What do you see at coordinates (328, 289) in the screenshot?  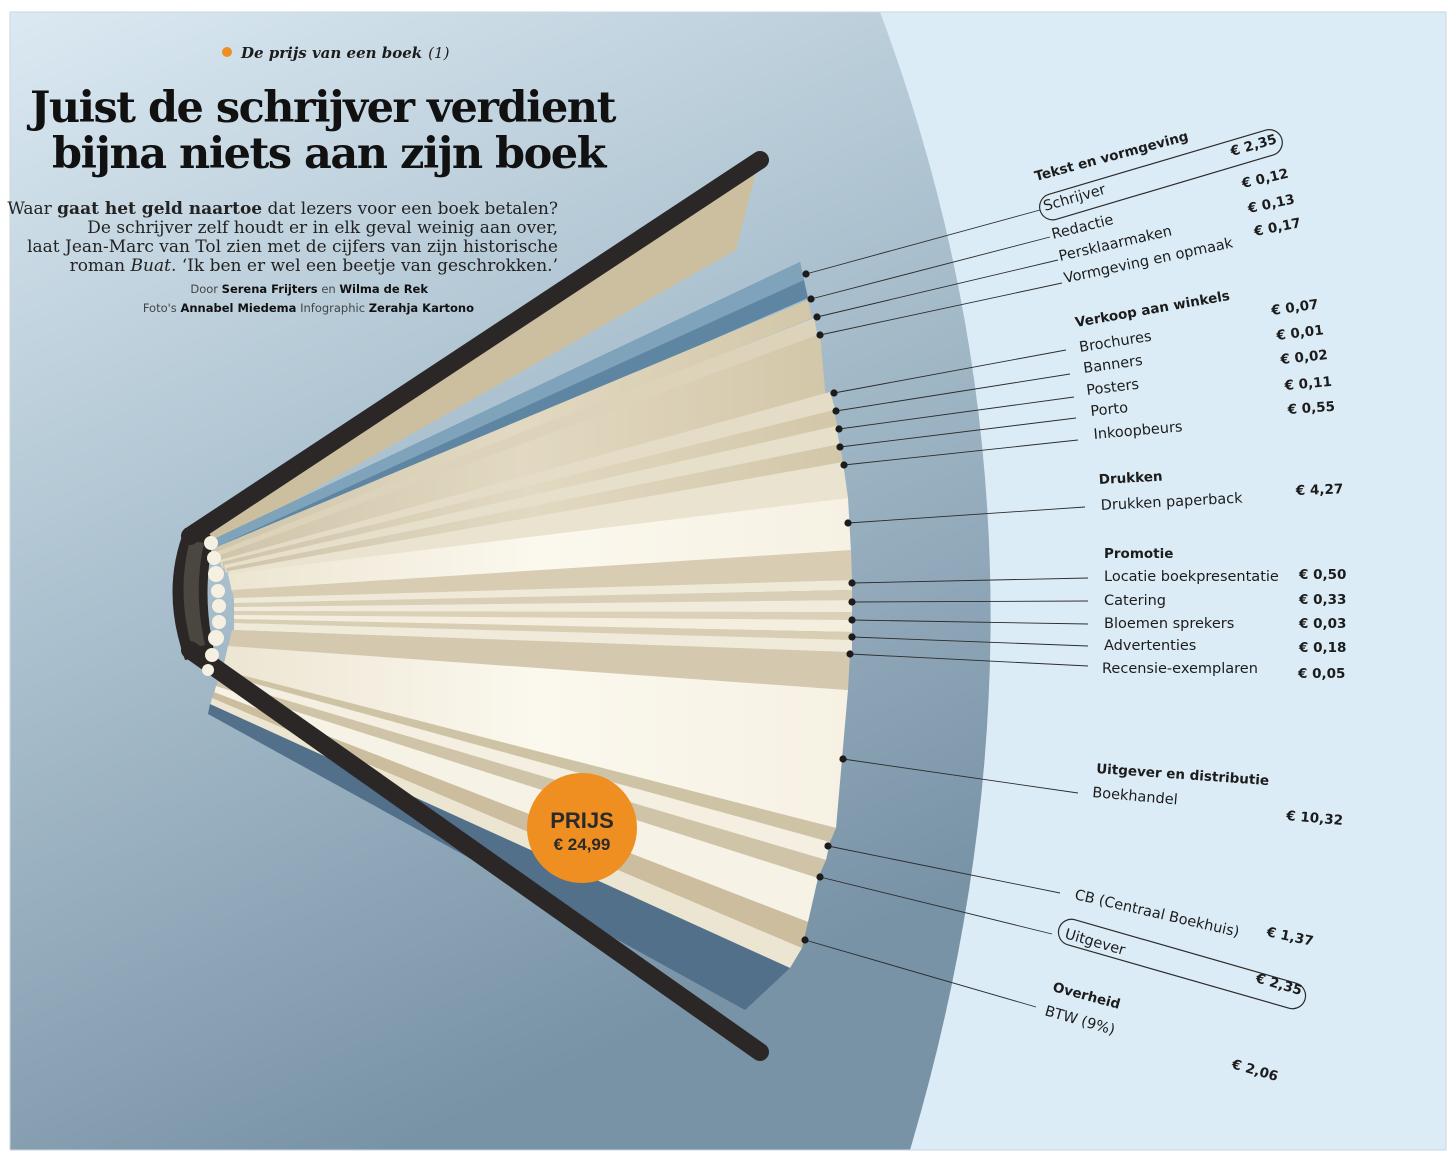 I see `byline-and: en` at bounding box center [328, 289].